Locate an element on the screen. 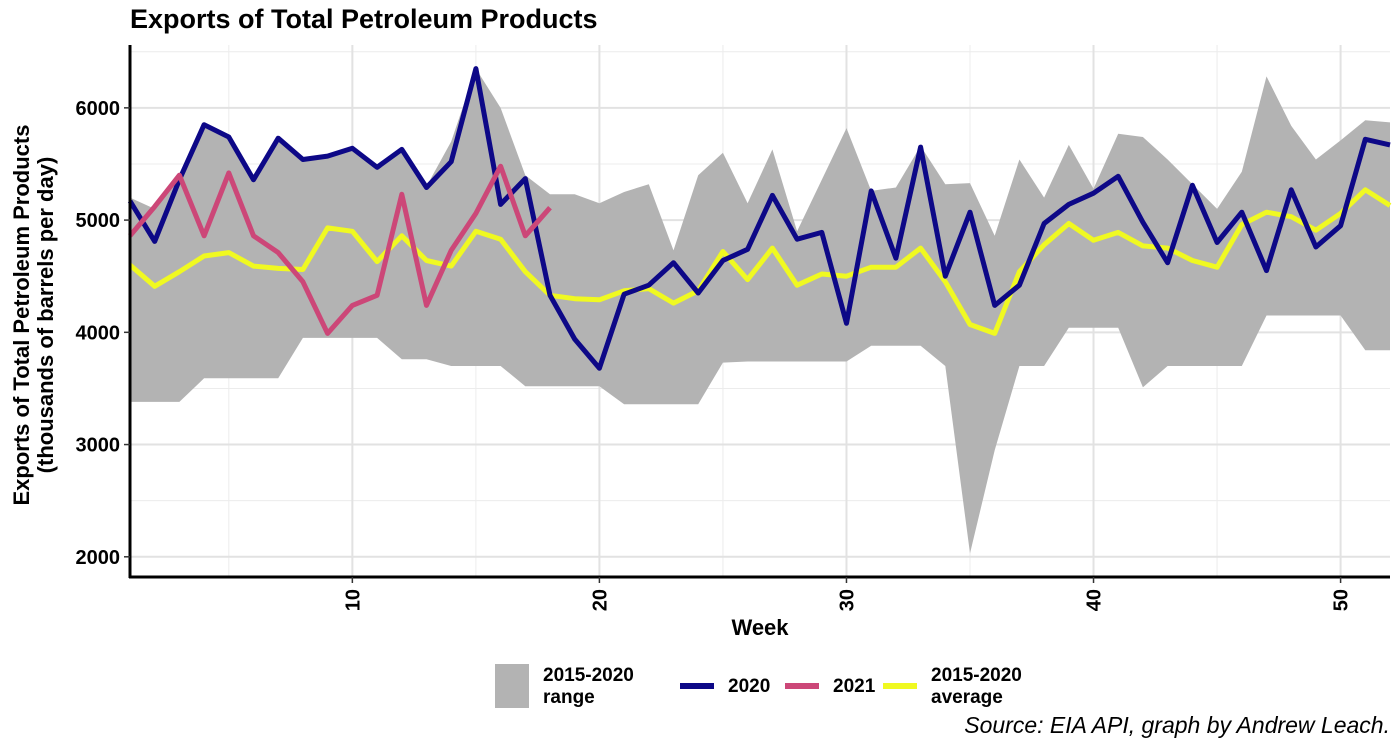 The width and height of the screenshot is (1400, 750). series-line-2021 is located at coordinates (340, 249).